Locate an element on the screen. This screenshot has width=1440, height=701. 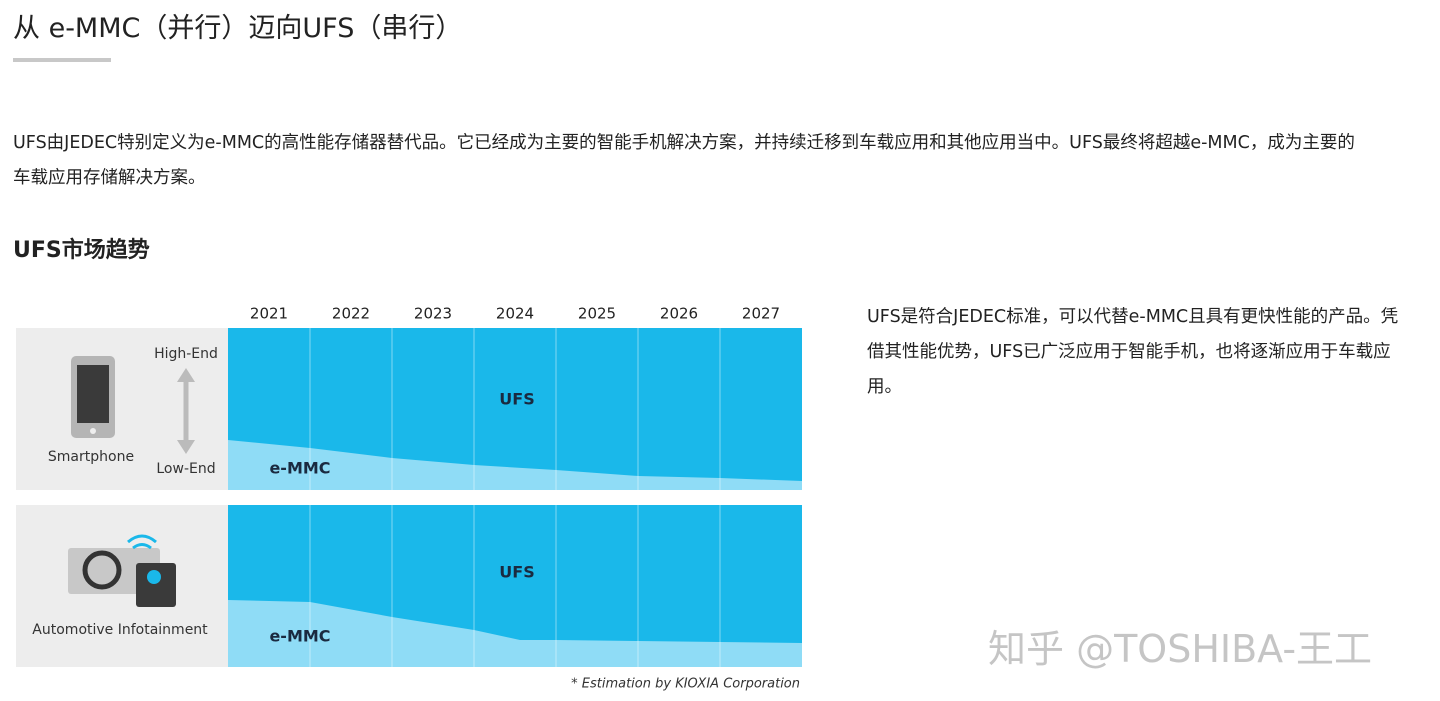
panel-label: Smartphone is located at coordinates (91, 457).